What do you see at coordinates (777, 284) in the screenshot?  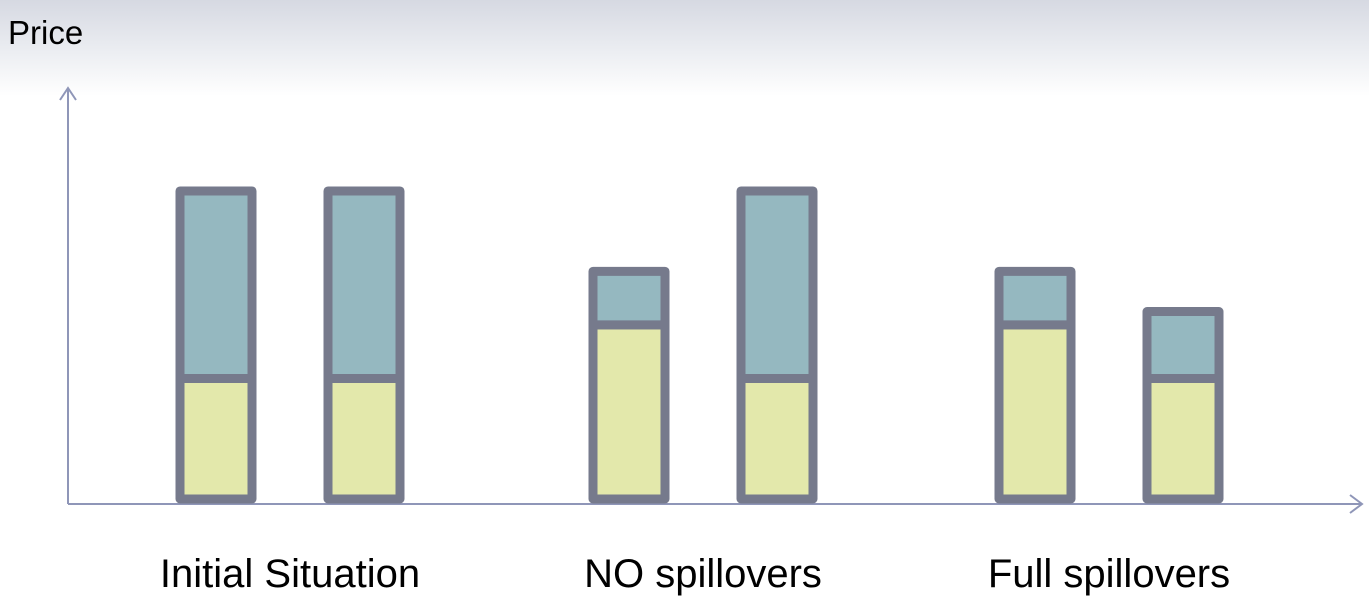 I see `bar-1-1-top-segment` at bounding box center [777, 284].